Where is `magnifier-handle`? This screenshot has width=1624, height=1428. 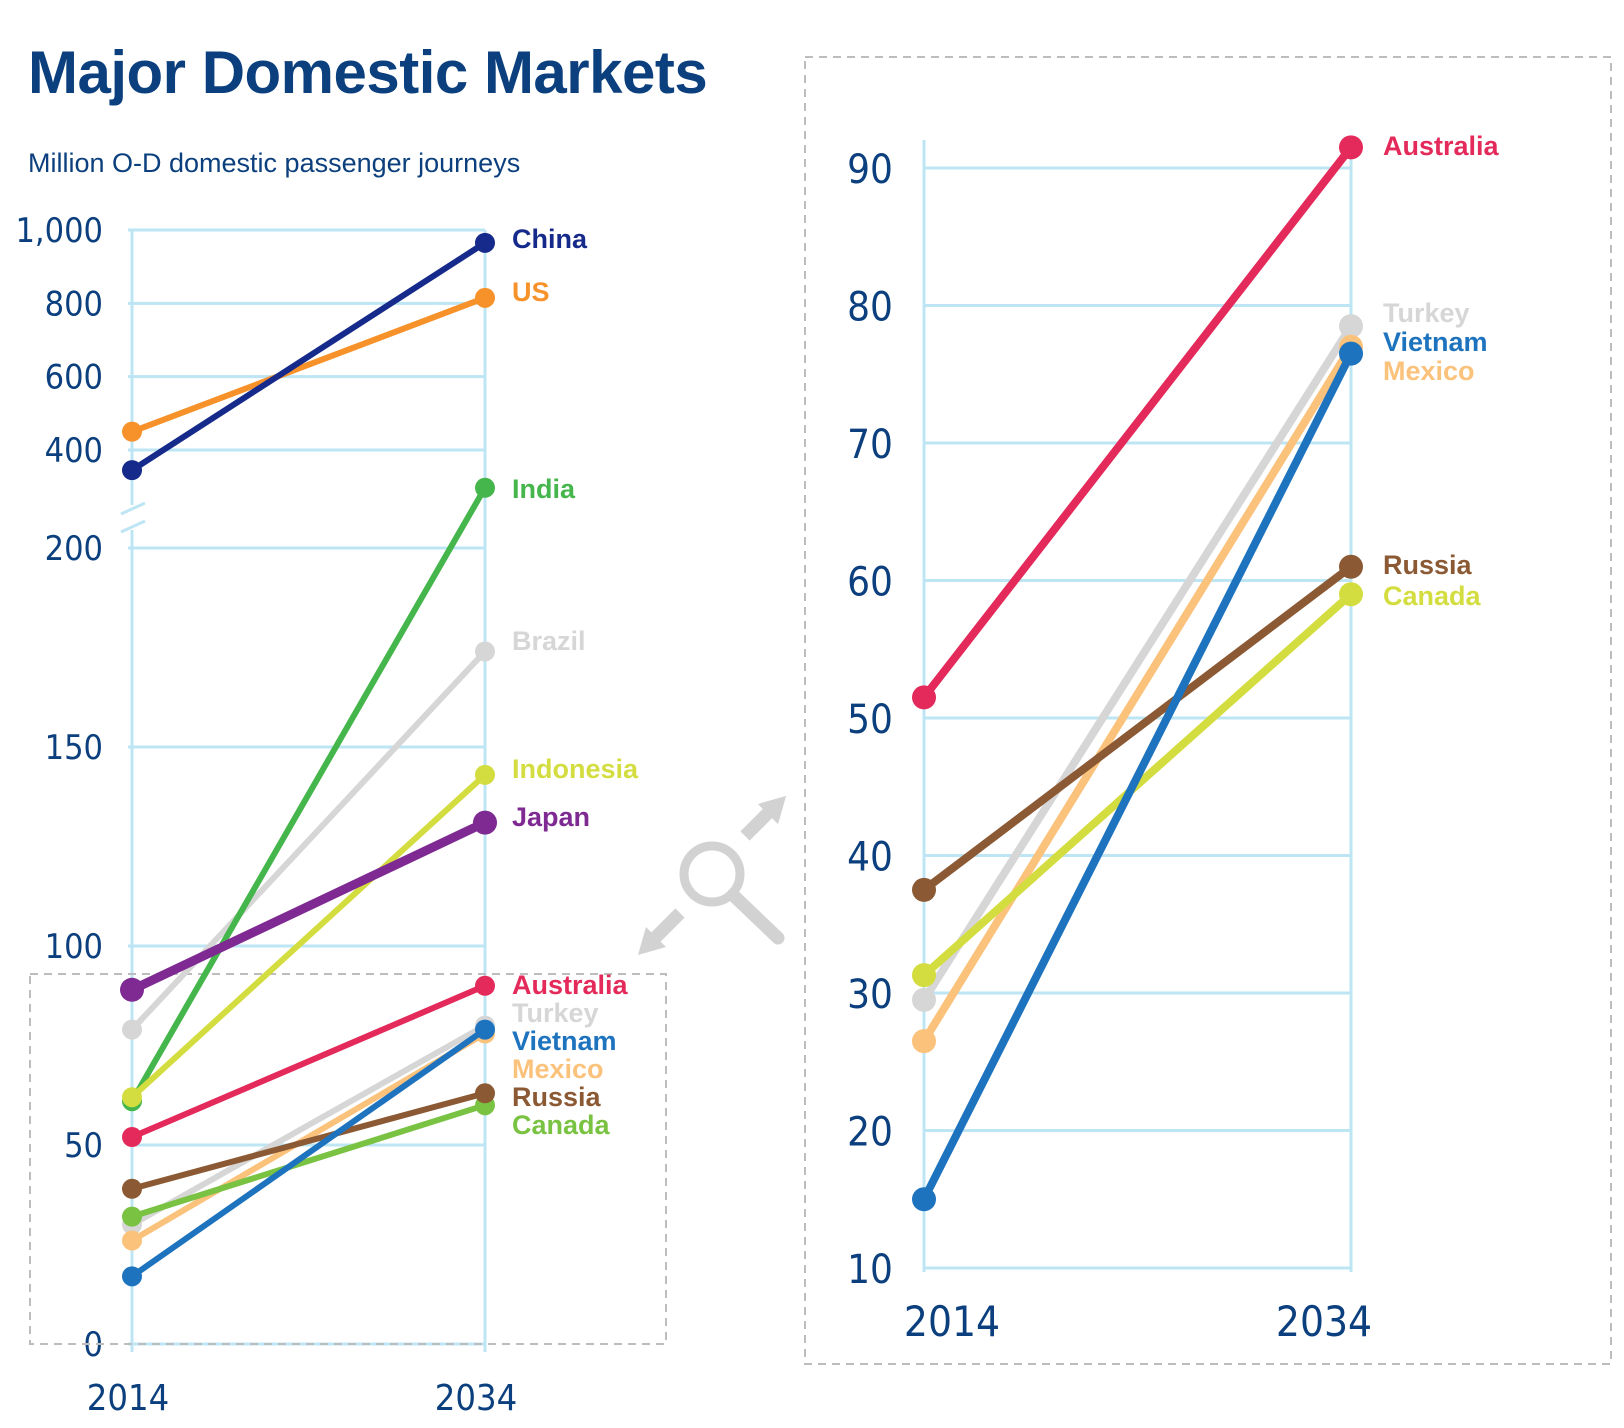 magnifier-handle is located at coordinates (755, 916).